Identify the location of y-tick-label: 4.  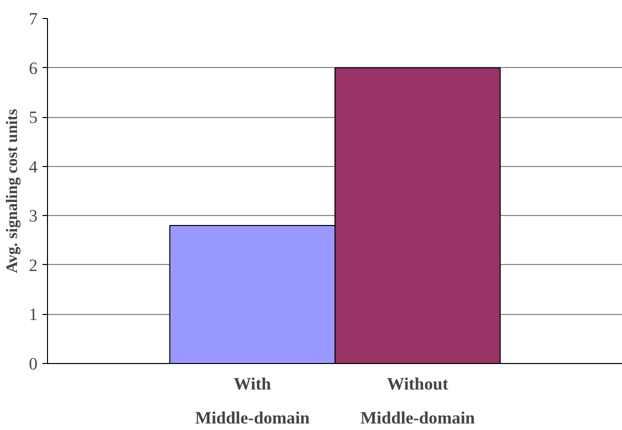
(33, 166).